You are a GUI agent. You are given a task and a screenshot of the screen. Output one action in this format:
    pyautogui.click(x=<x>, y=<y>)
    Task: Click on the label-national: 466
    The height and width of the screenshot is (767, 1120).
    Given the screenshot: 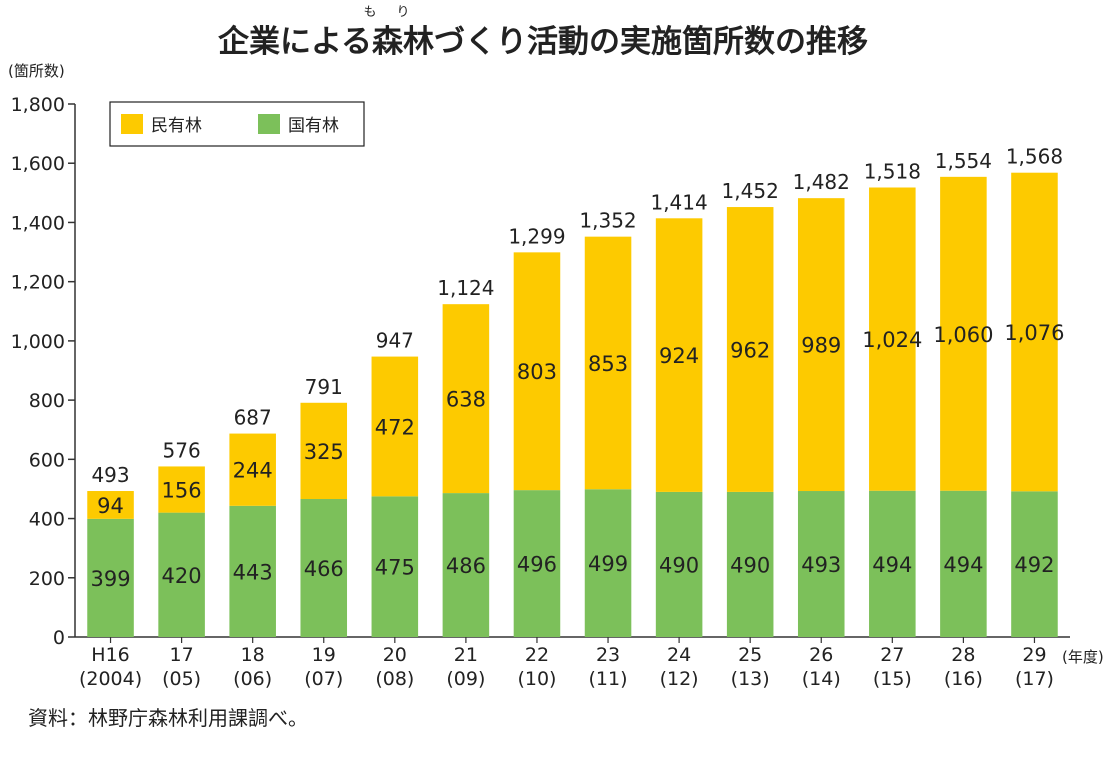 What is the action you would take?
    pyautogui.click(x=324, y=569)
    